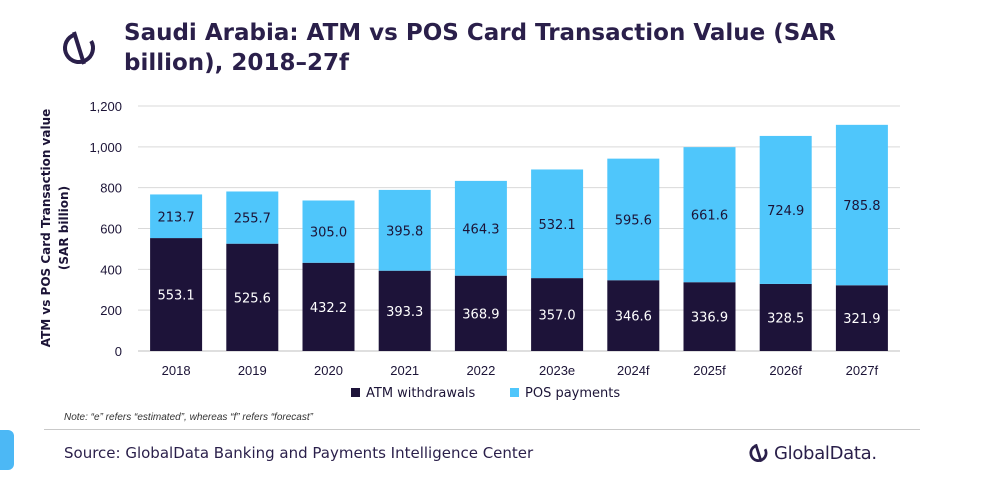 This screenshot has width=986, height=477. I want to click on brand-logo: GlobalData., so click(812, 453).